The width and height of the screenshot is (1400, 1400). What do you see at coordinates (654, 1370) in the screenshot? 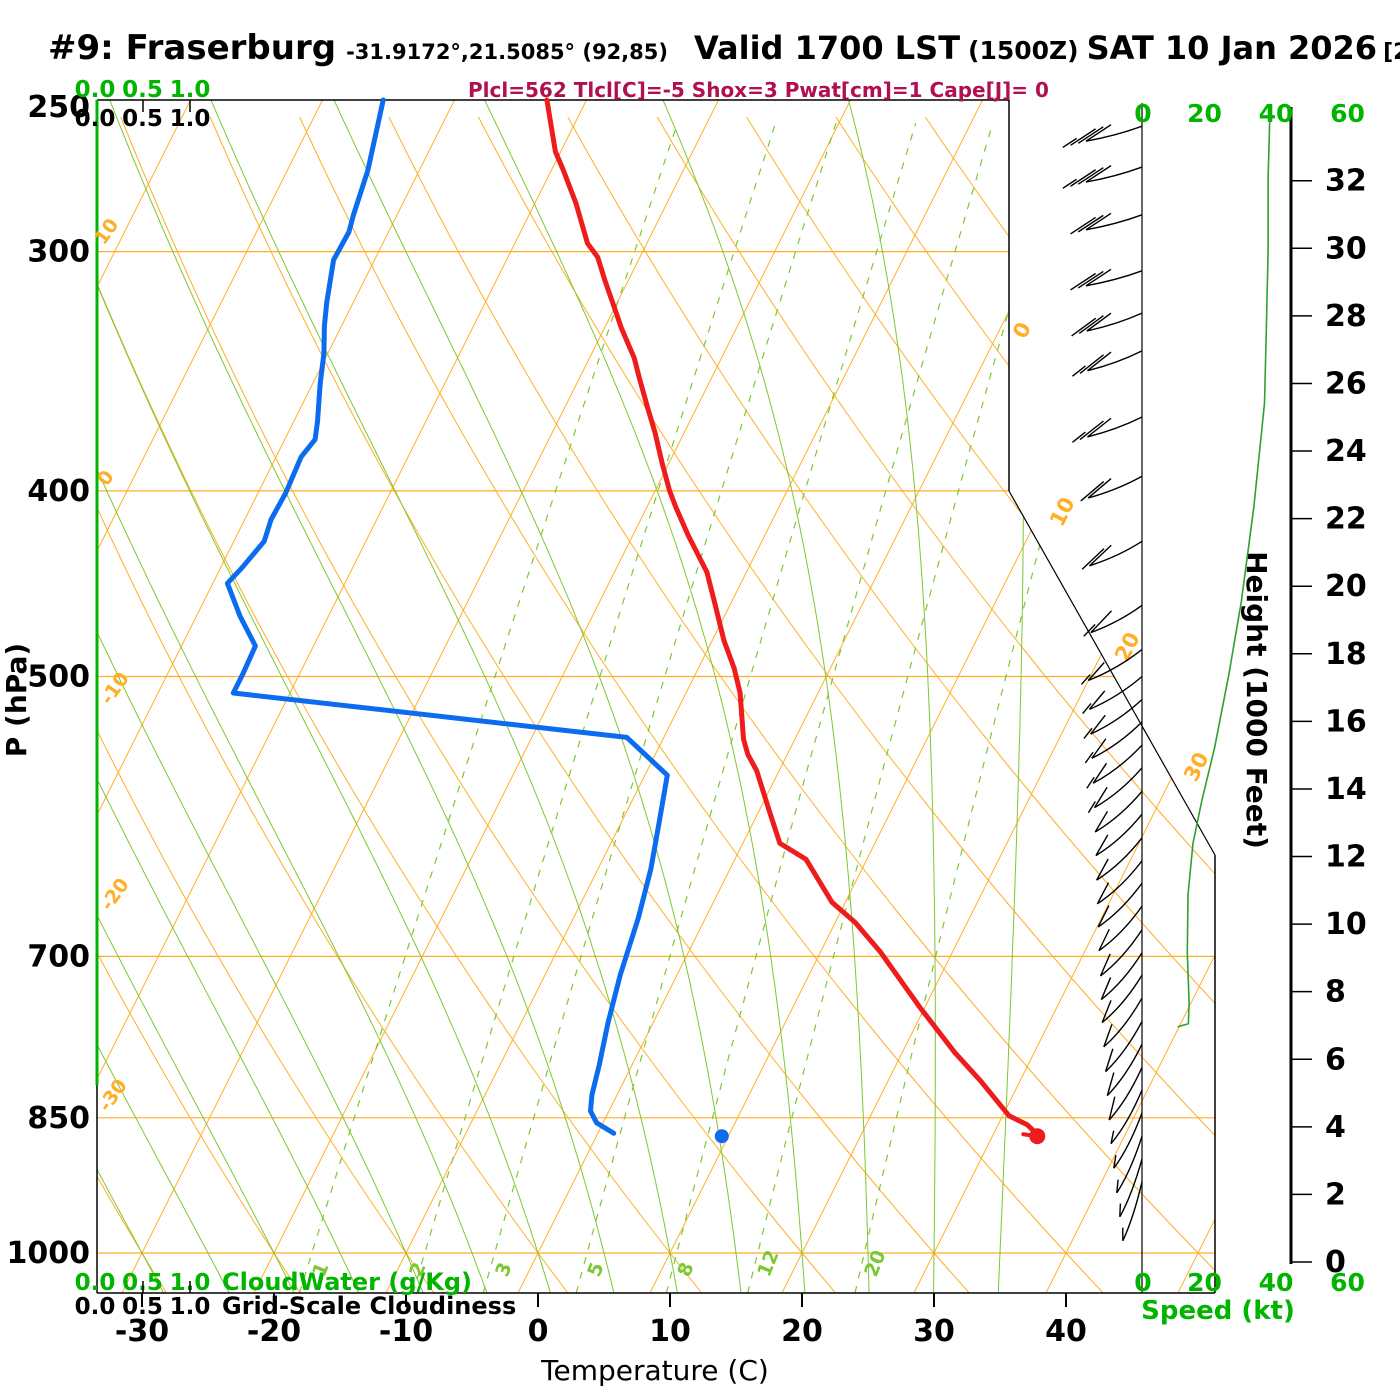
I see `temperature-axis-title: Temperature (C)` at bounding box center [654, 1370].